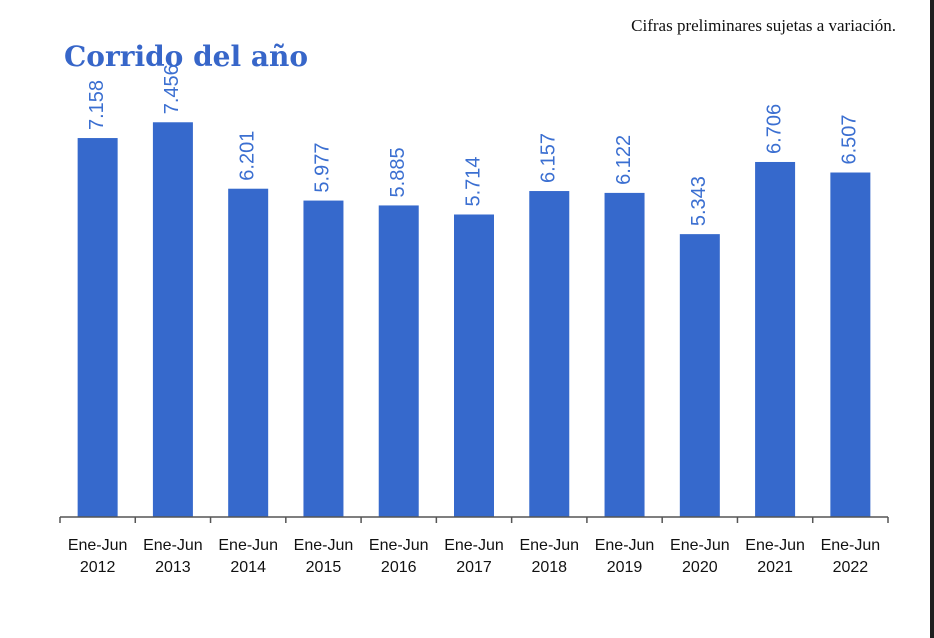  I want to click on bar-2019, so click(624, 355).